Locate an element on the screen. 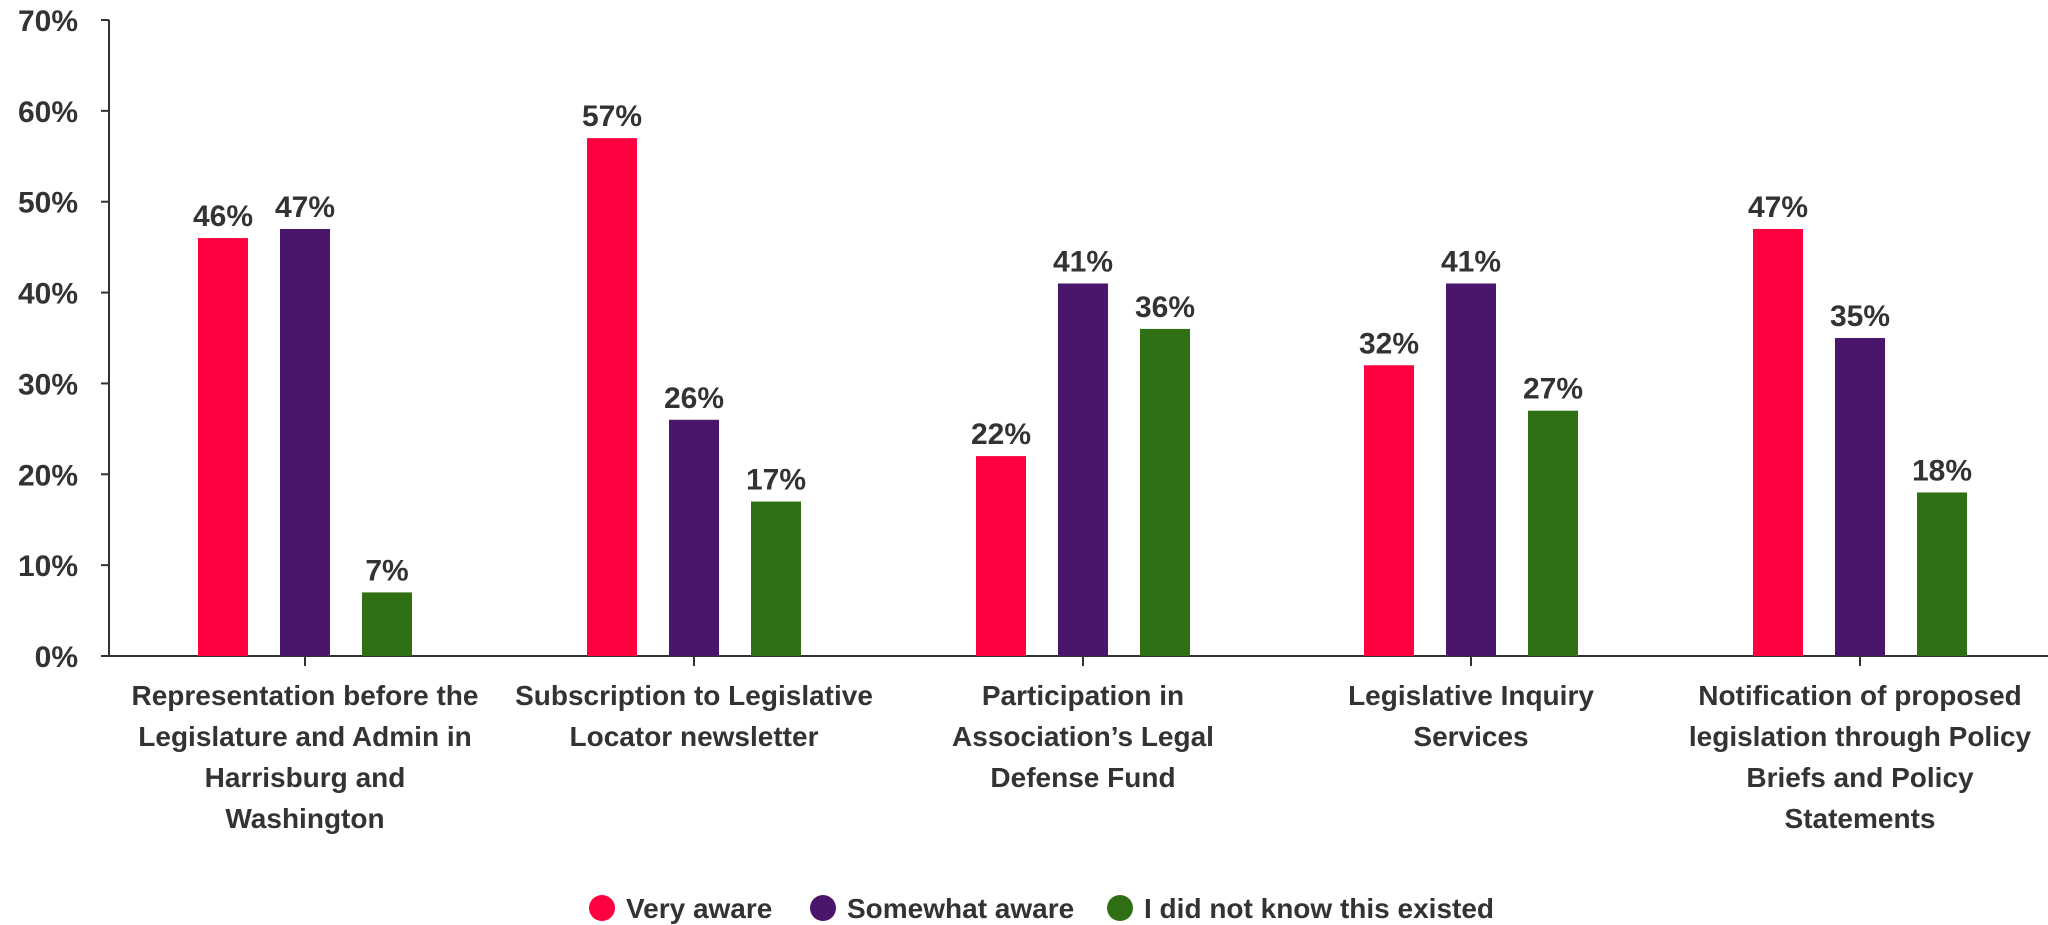  x-category-label-line: Representation before the is located at coordinates (305, 695).